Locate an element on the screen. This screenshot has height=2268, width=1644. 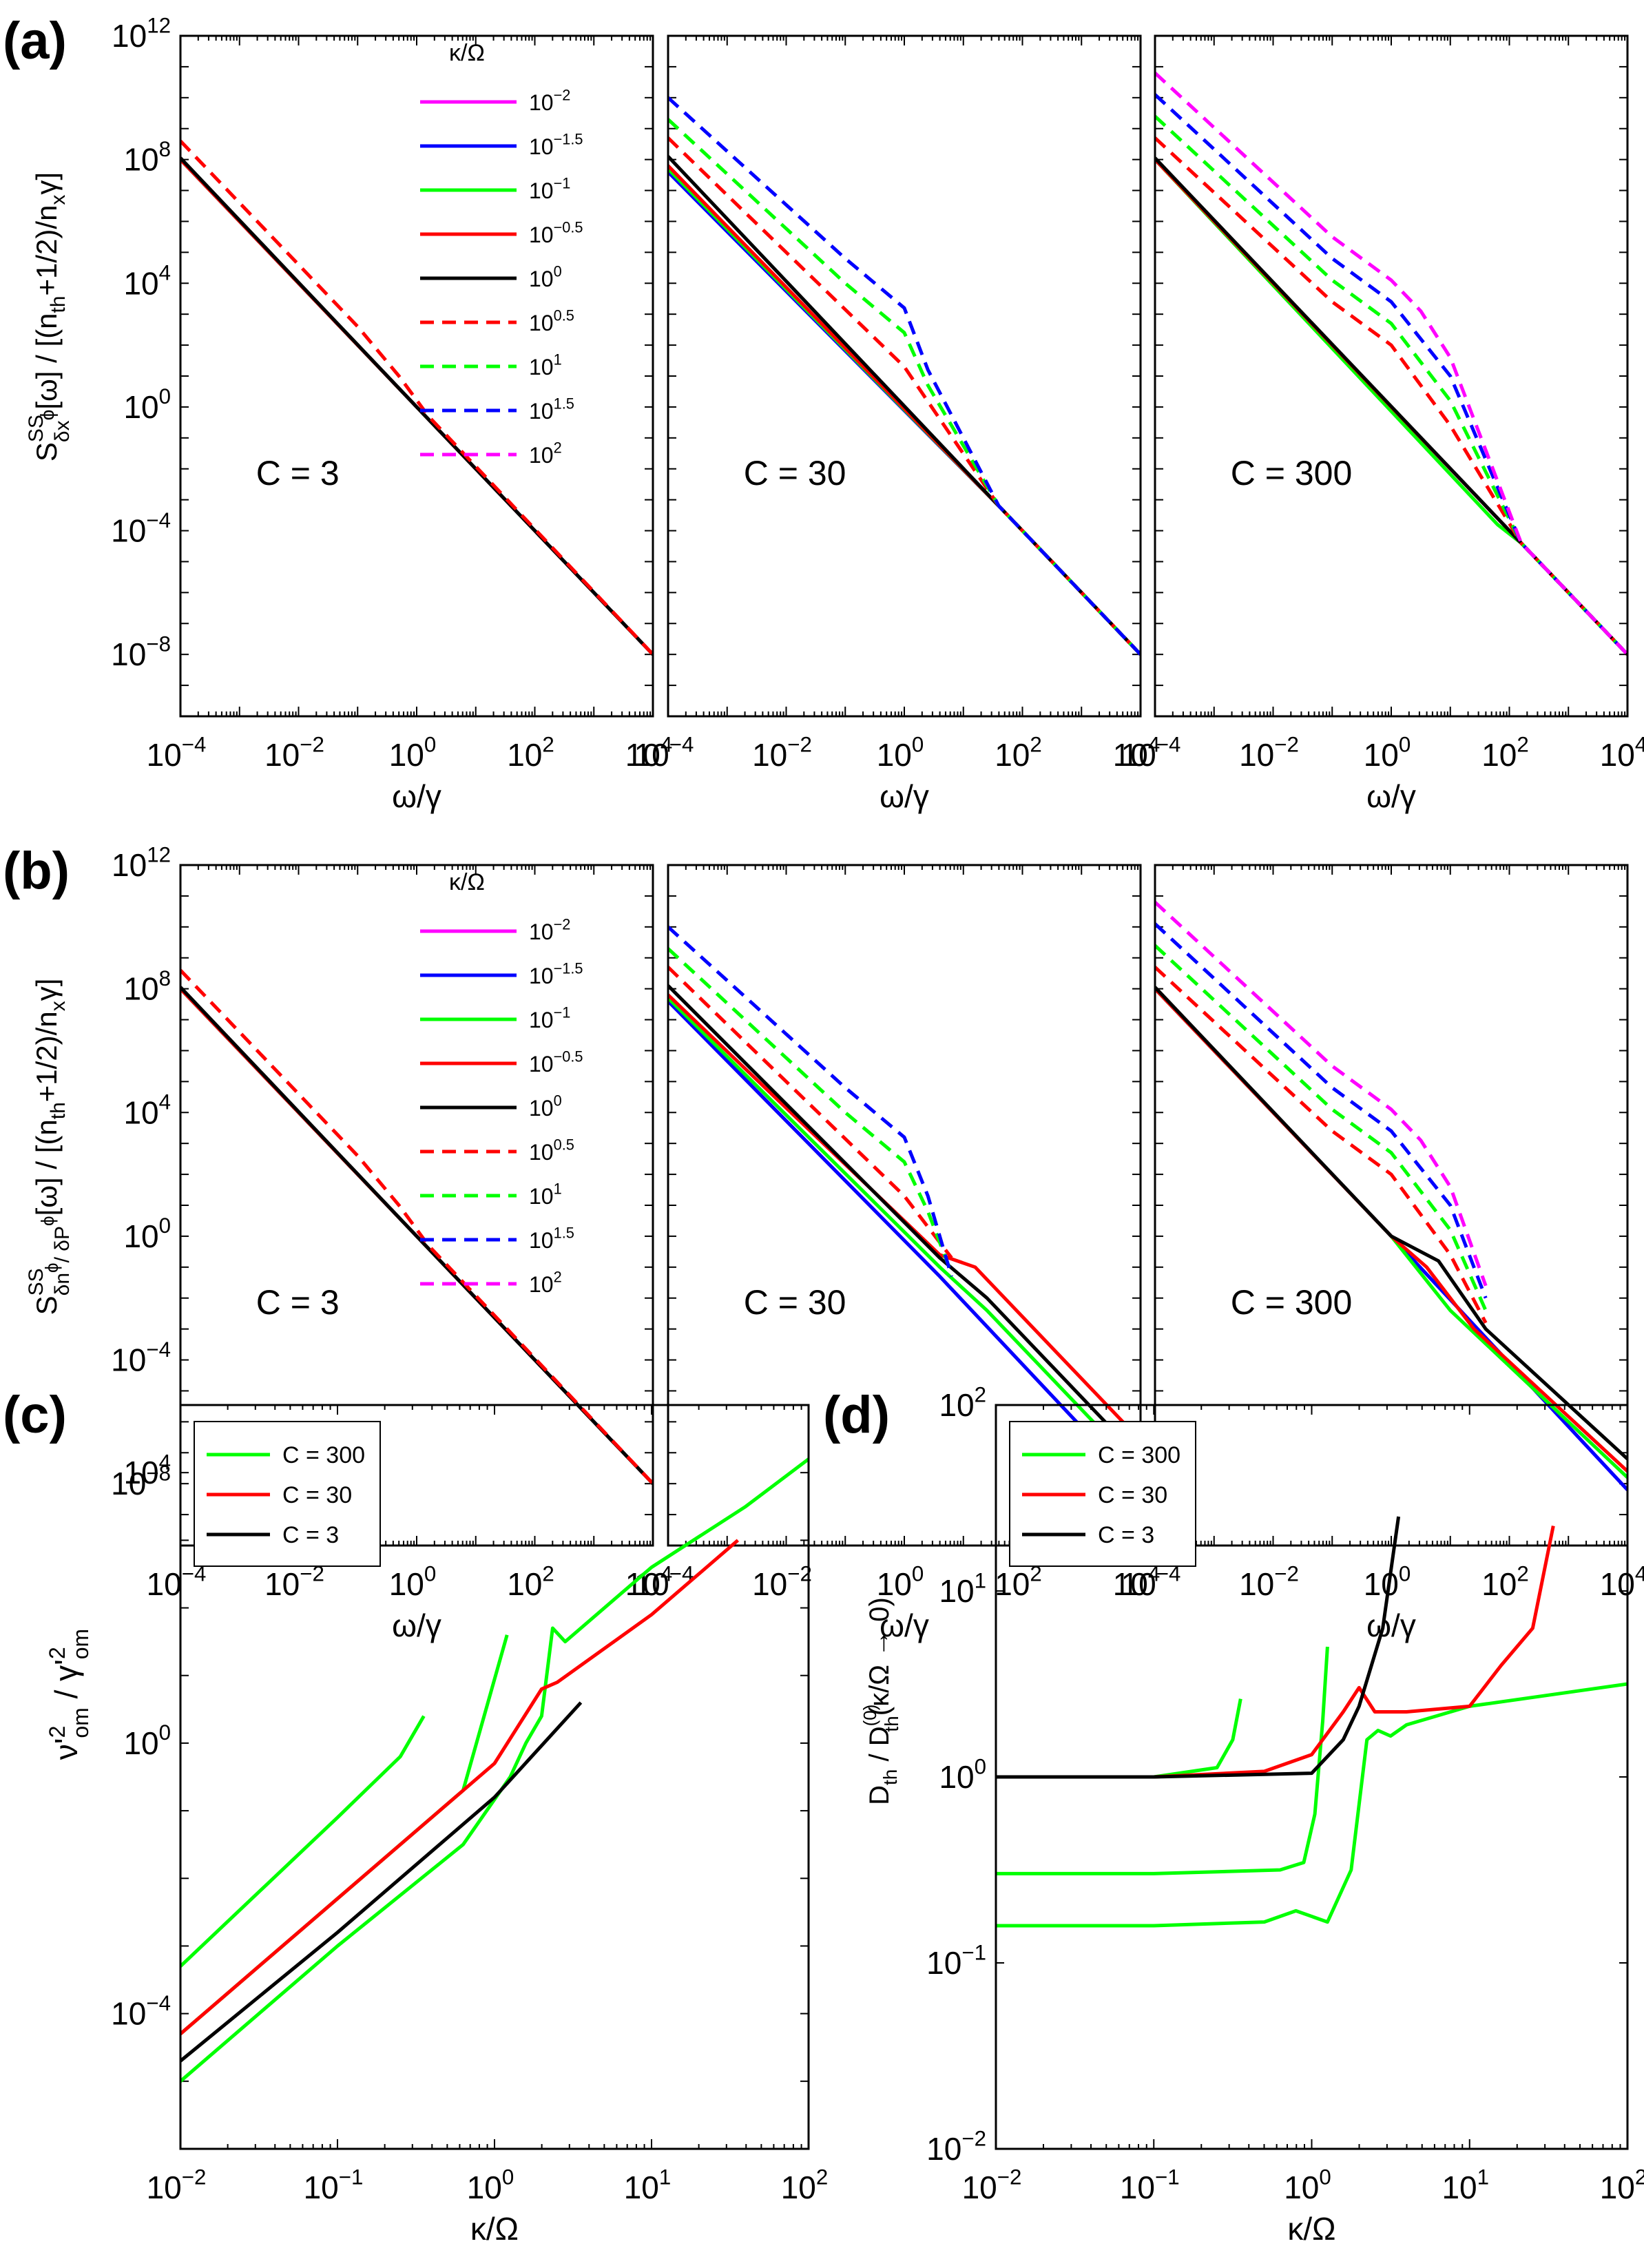
ylabel-b: SSS δnϕ/ δPϕ[ω] / [(nth+1/2)/nxγ] is located at coordinates (49, 1147).